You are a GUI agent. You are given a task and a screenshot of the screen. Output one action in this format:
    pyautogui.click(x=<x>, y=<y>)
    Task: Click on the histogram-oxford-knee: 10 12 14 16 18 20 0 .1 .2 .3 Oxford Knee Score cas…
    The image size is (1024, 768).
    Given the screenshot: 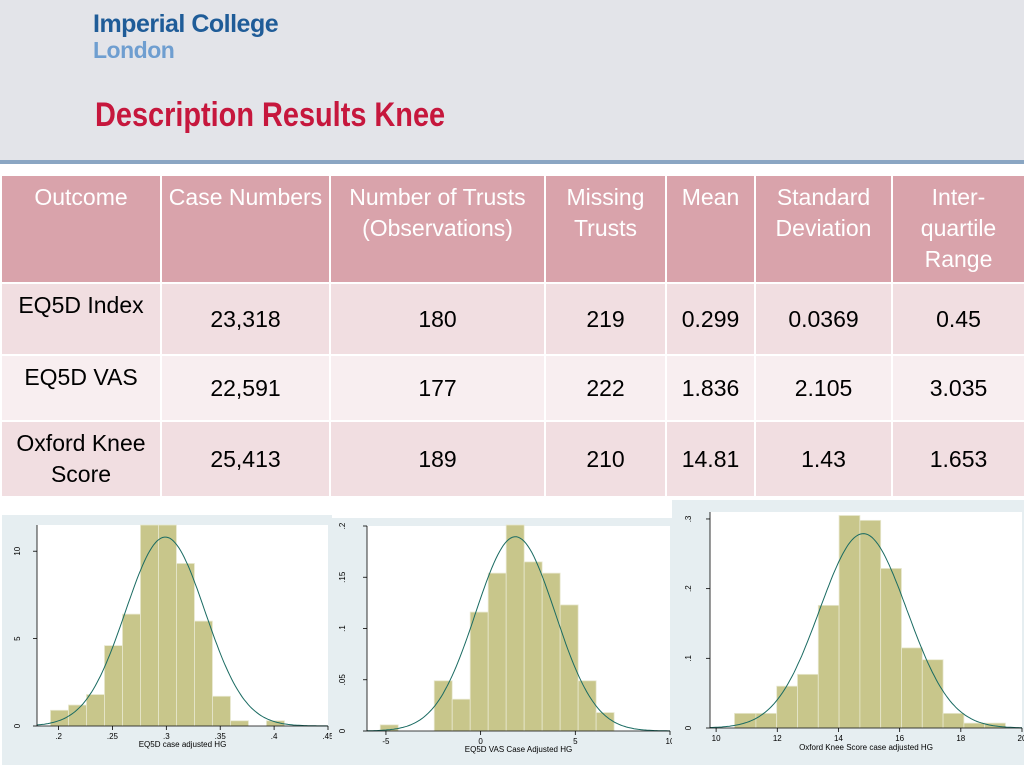 What is the action you would take?
    pyautogui.click(x=854, y=632)
    